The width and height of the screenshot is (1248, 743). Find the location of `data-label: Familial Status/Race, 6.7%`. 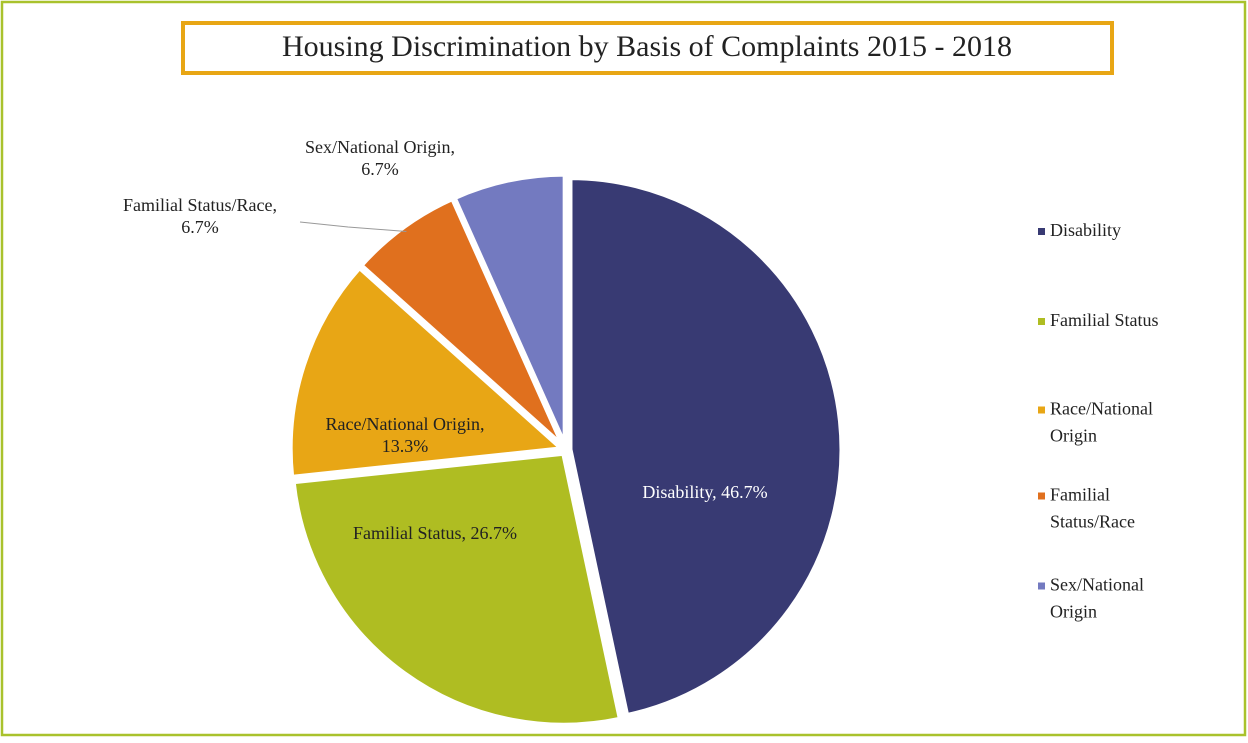

data-label: Familial Status/Race, 6.7% is located at coordinates (200, 216).